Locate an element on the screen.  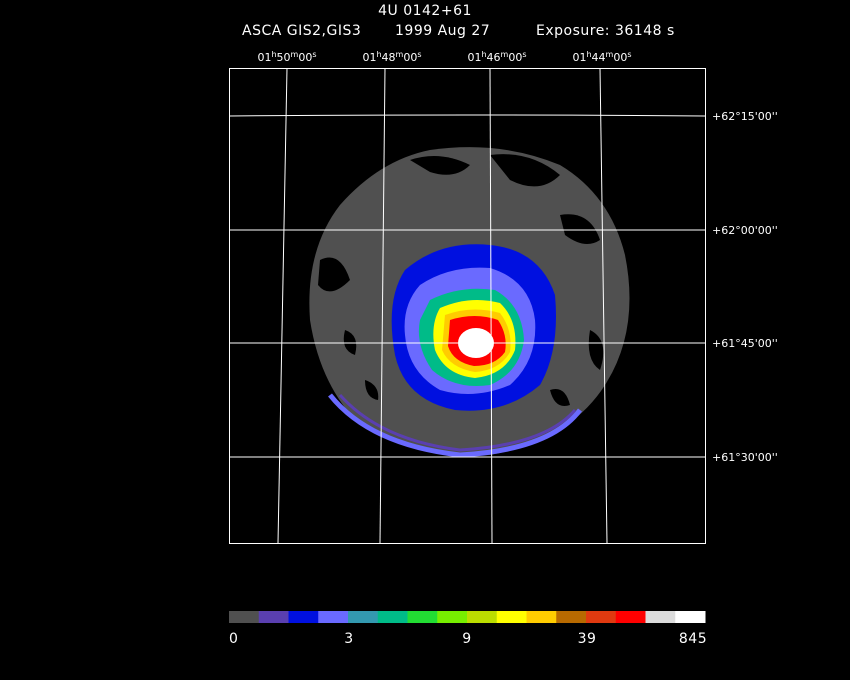
ra-value: 44 is located at coordinates (599, 57).